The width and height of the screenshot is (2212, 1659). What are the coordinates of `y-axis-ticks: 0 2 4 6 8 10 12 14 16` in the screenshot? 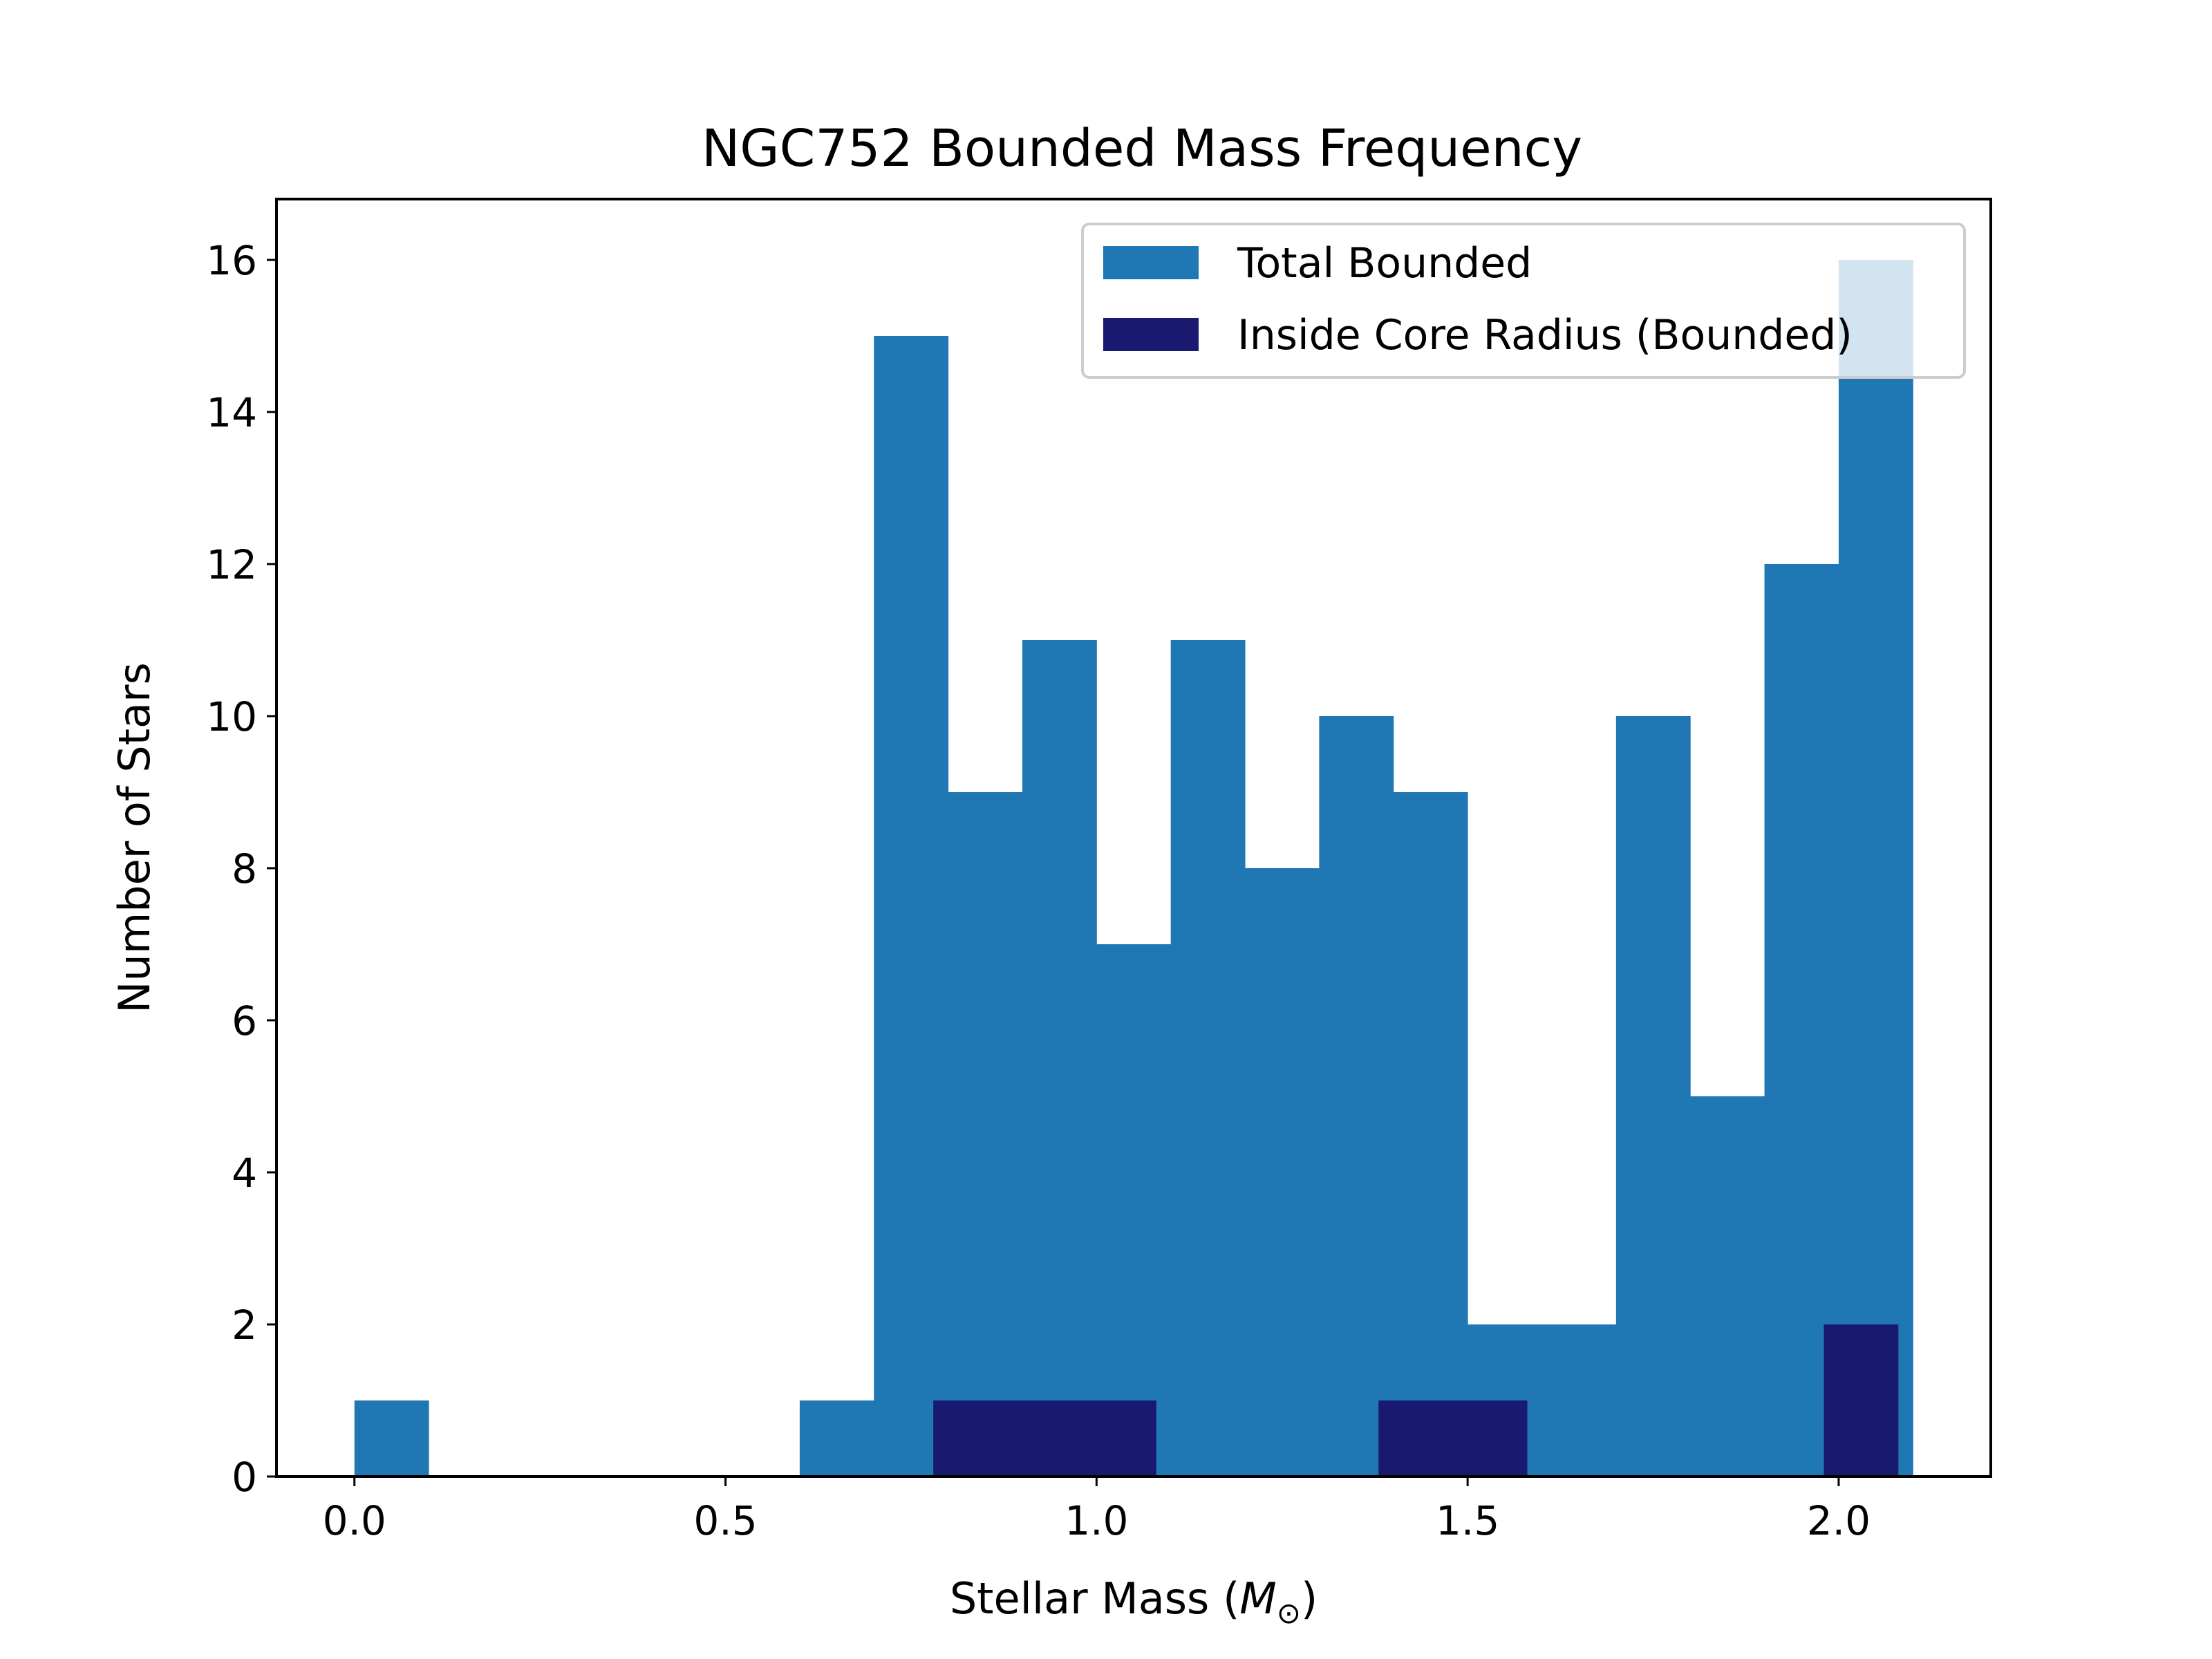 It's located at (241, 869).